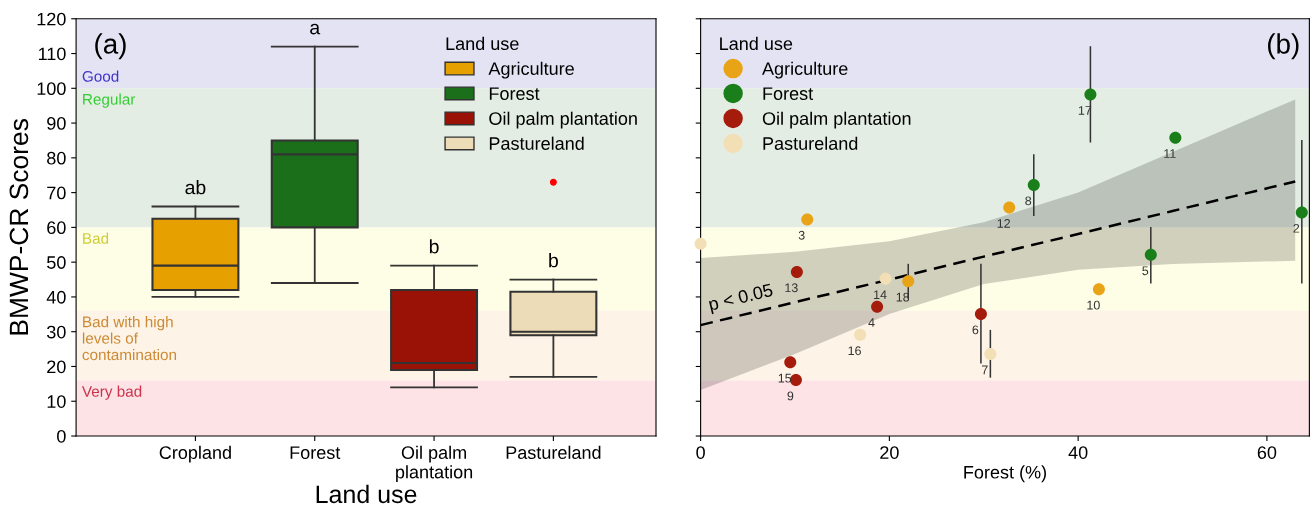 The height and width of the screenshot is (507, 1312). What do you see at coordinates (56, 262) in the screenshot?
I see `y-tick-label: 50` at bounding box center [56, 262].